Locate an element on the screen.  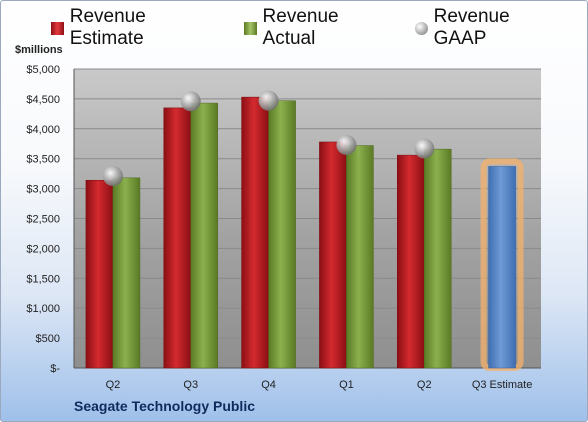
y-tick-label: $3,500 is located at coordinates (43, 160).